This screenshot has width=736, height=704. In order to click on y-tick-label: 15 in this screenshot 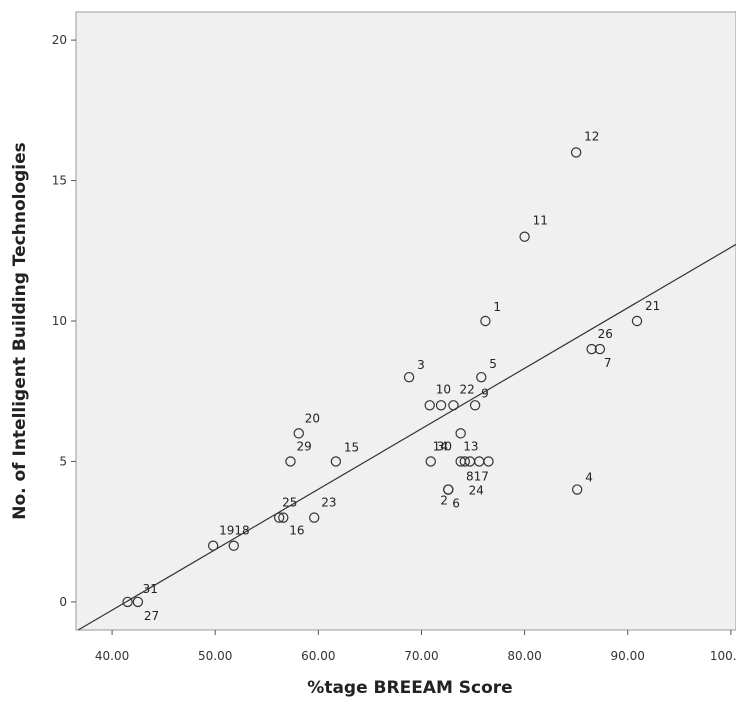, I will do `click(59, 181)`.